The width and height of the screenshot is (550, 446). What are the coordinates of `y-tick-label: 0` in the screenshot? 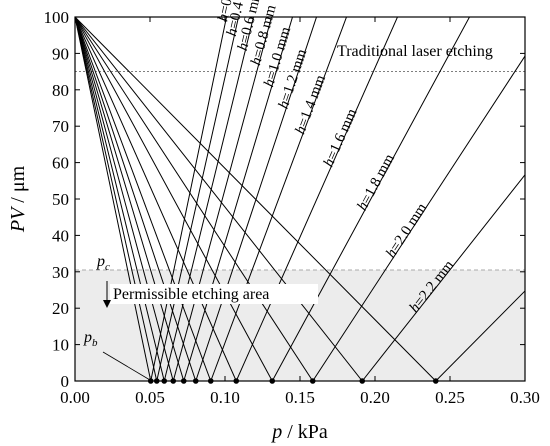 It's located at (65, 381).